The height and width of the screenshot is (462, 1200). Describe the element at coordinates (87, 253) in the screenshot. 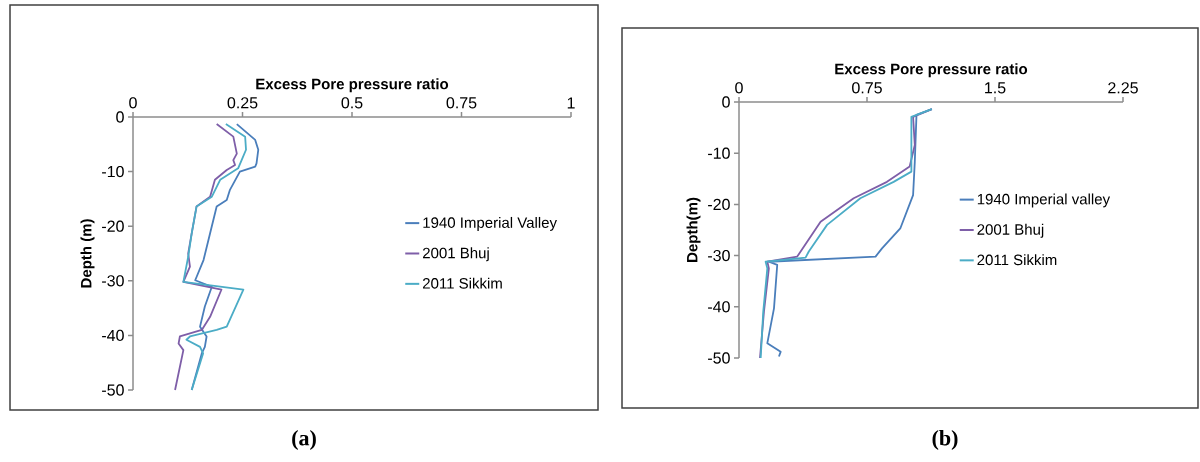

I see `y-axis-title: Depth (m)` at that location.